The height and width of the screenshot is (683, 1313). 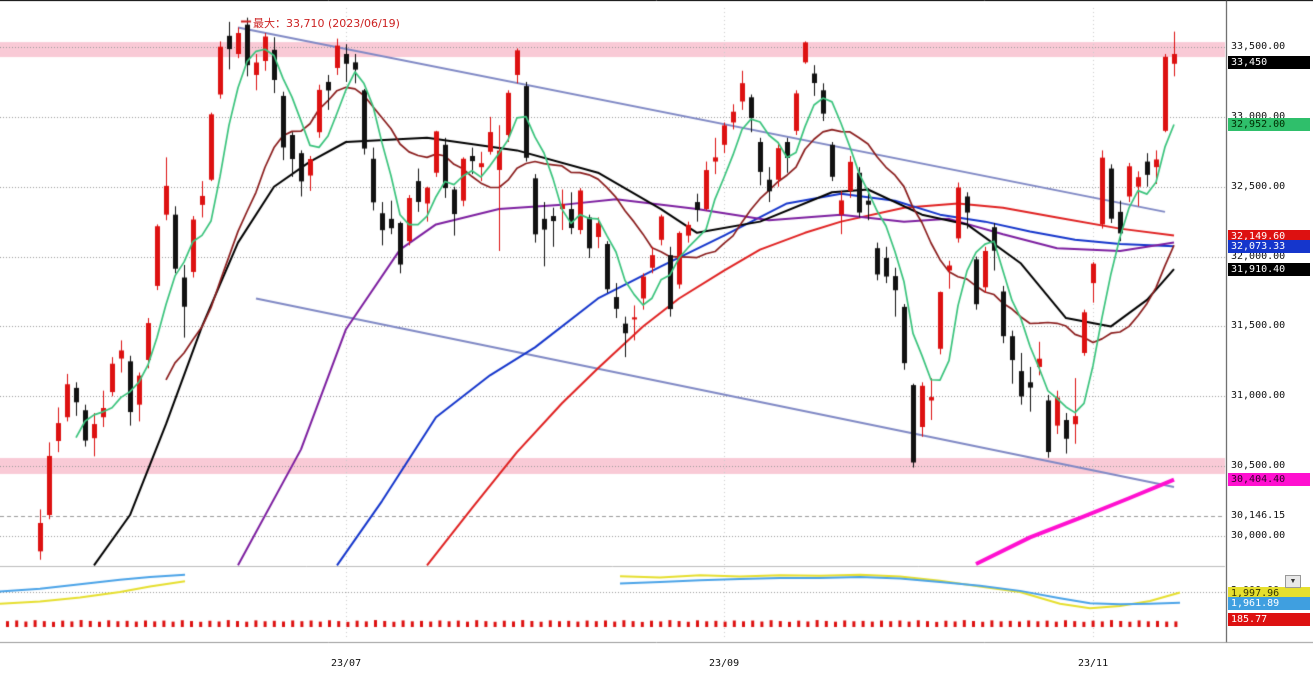 What do you see at coordinates (1269, 62) in the screenshot?
I see `last-price-badge: 33,450` at bounding box center [1269, 62].